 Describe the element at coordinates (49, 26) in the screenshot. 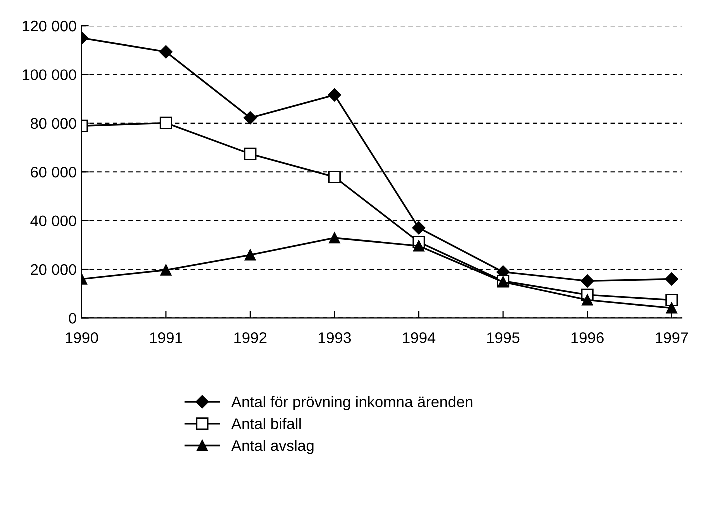

I see `y-tick-label: 120 000` at that location.